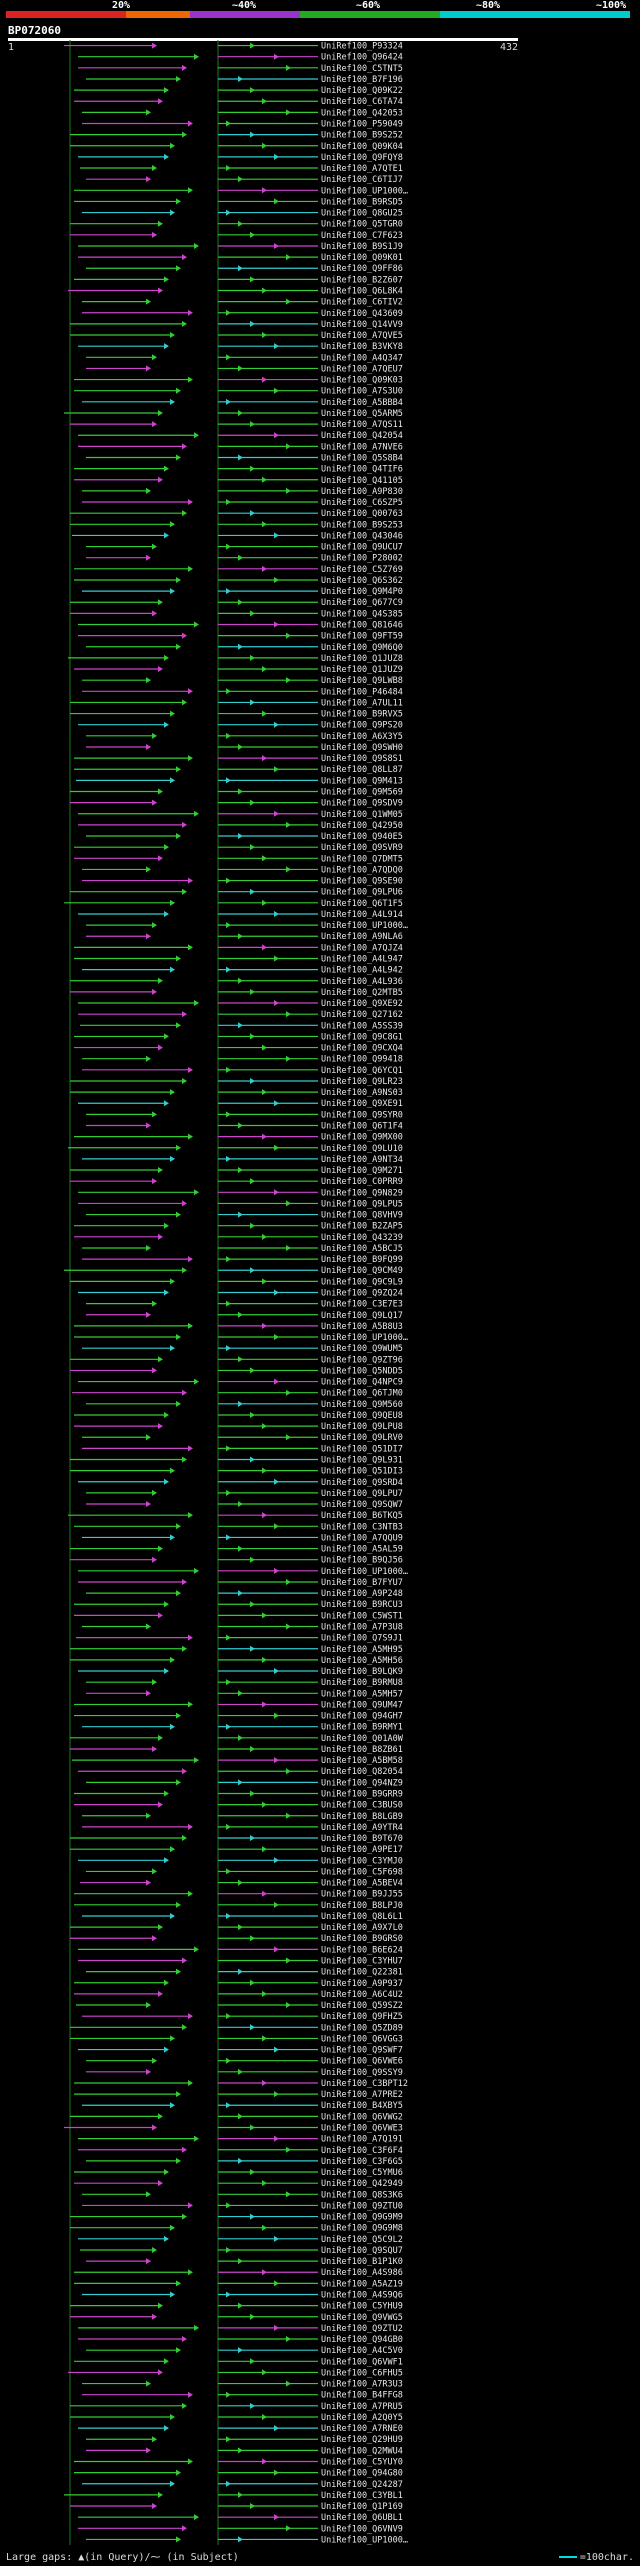 The width and height of the screenshot is (640, 2566). What do you see at coordinates (362, 1461) in the screenshot?
I see `hit-label: UniRef100_Q9L931` at bounding box center [362, 1461].